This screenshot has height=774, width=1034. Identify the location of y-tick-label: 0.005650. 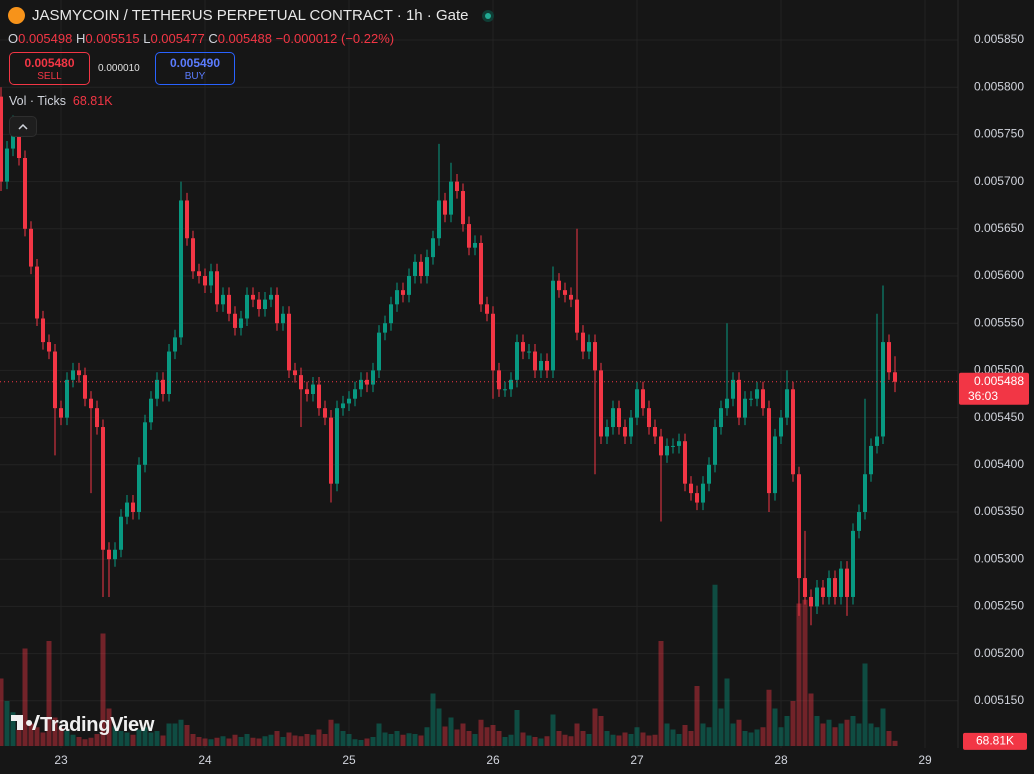
(999, 228).